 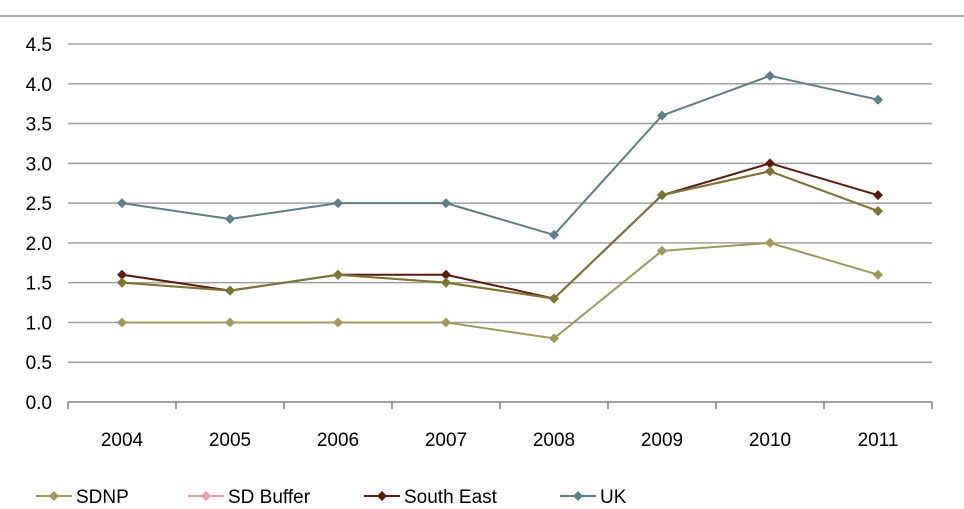 I want to click on legend: SDNP SD Buffer South East UK, so click(x=331, y=497).